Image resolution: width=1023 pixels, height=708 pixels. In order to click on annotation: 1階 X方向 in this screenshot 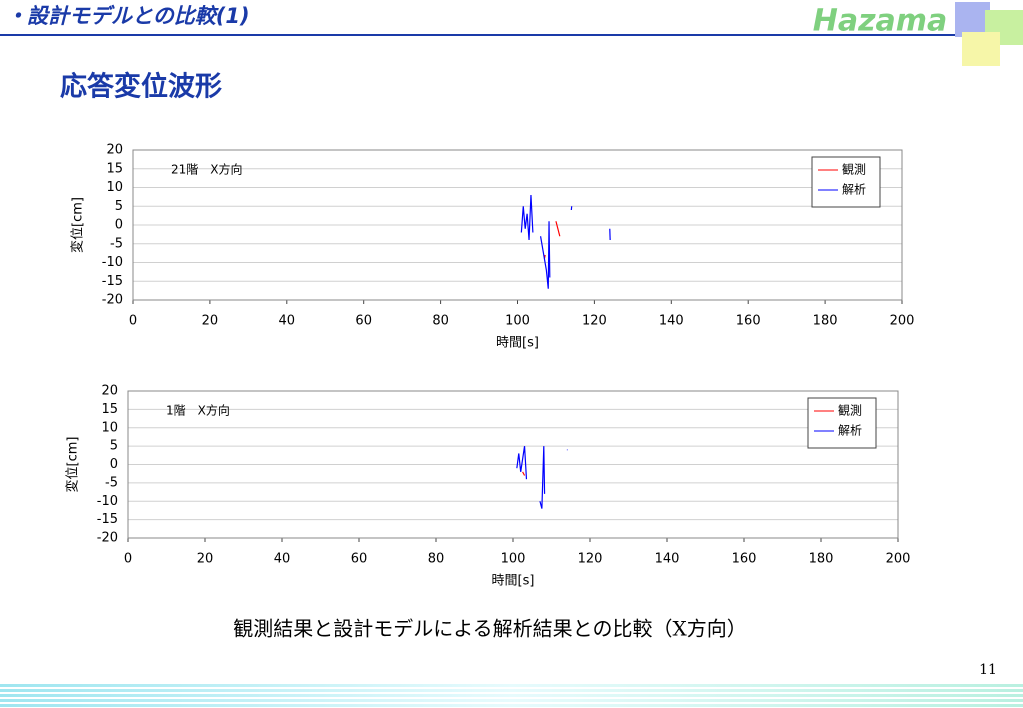, I will do `click(198, 410)`.